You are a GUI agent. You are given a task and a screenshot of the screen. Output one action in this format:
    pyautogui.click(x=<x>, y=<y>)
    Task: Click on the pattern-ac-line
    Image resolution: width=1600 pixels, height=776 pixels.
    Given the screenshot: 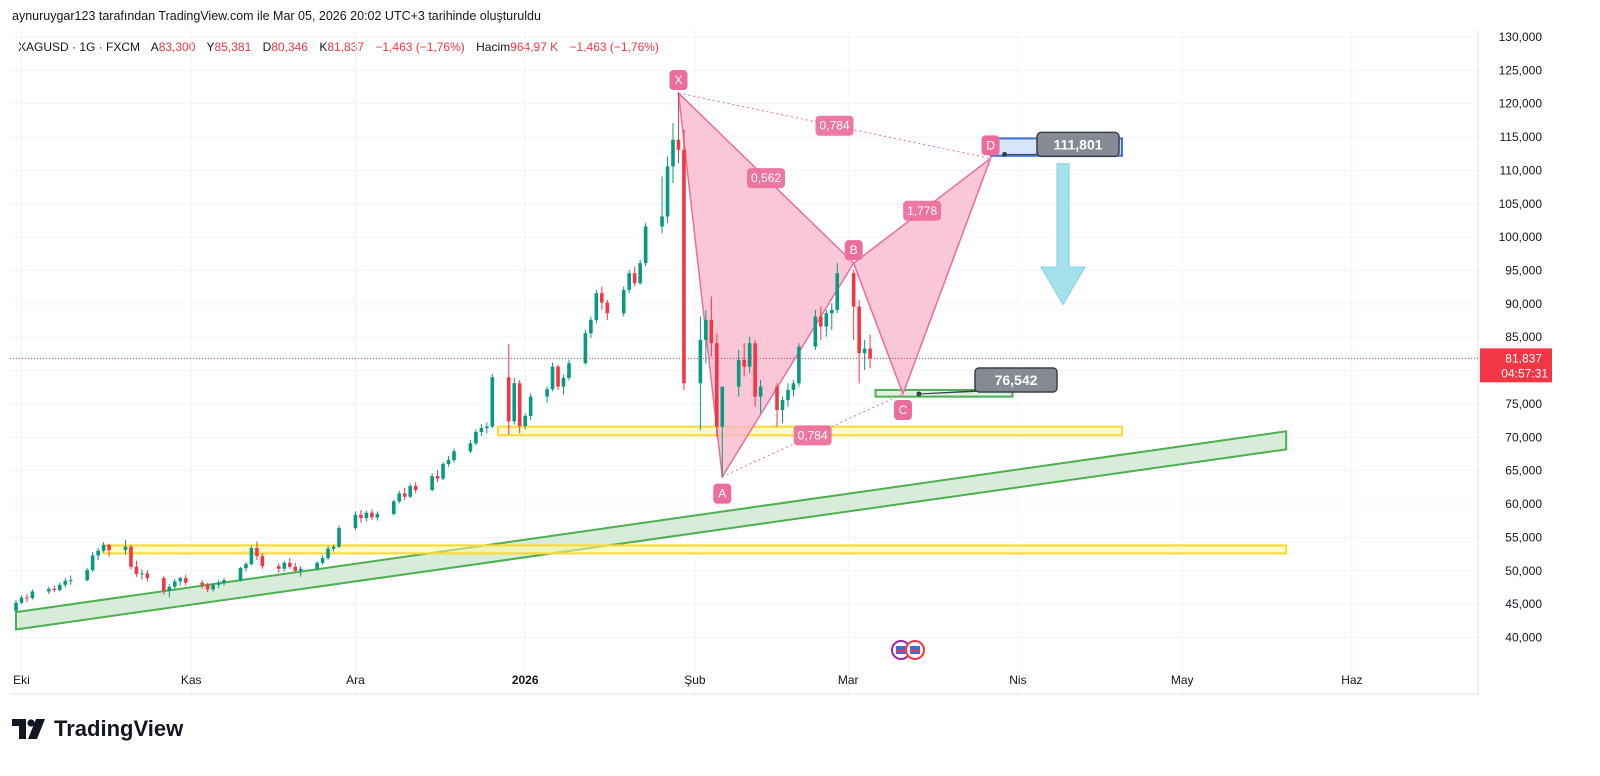 What is the action you would take?
    pyautogui.click(x=813, y=435)
    